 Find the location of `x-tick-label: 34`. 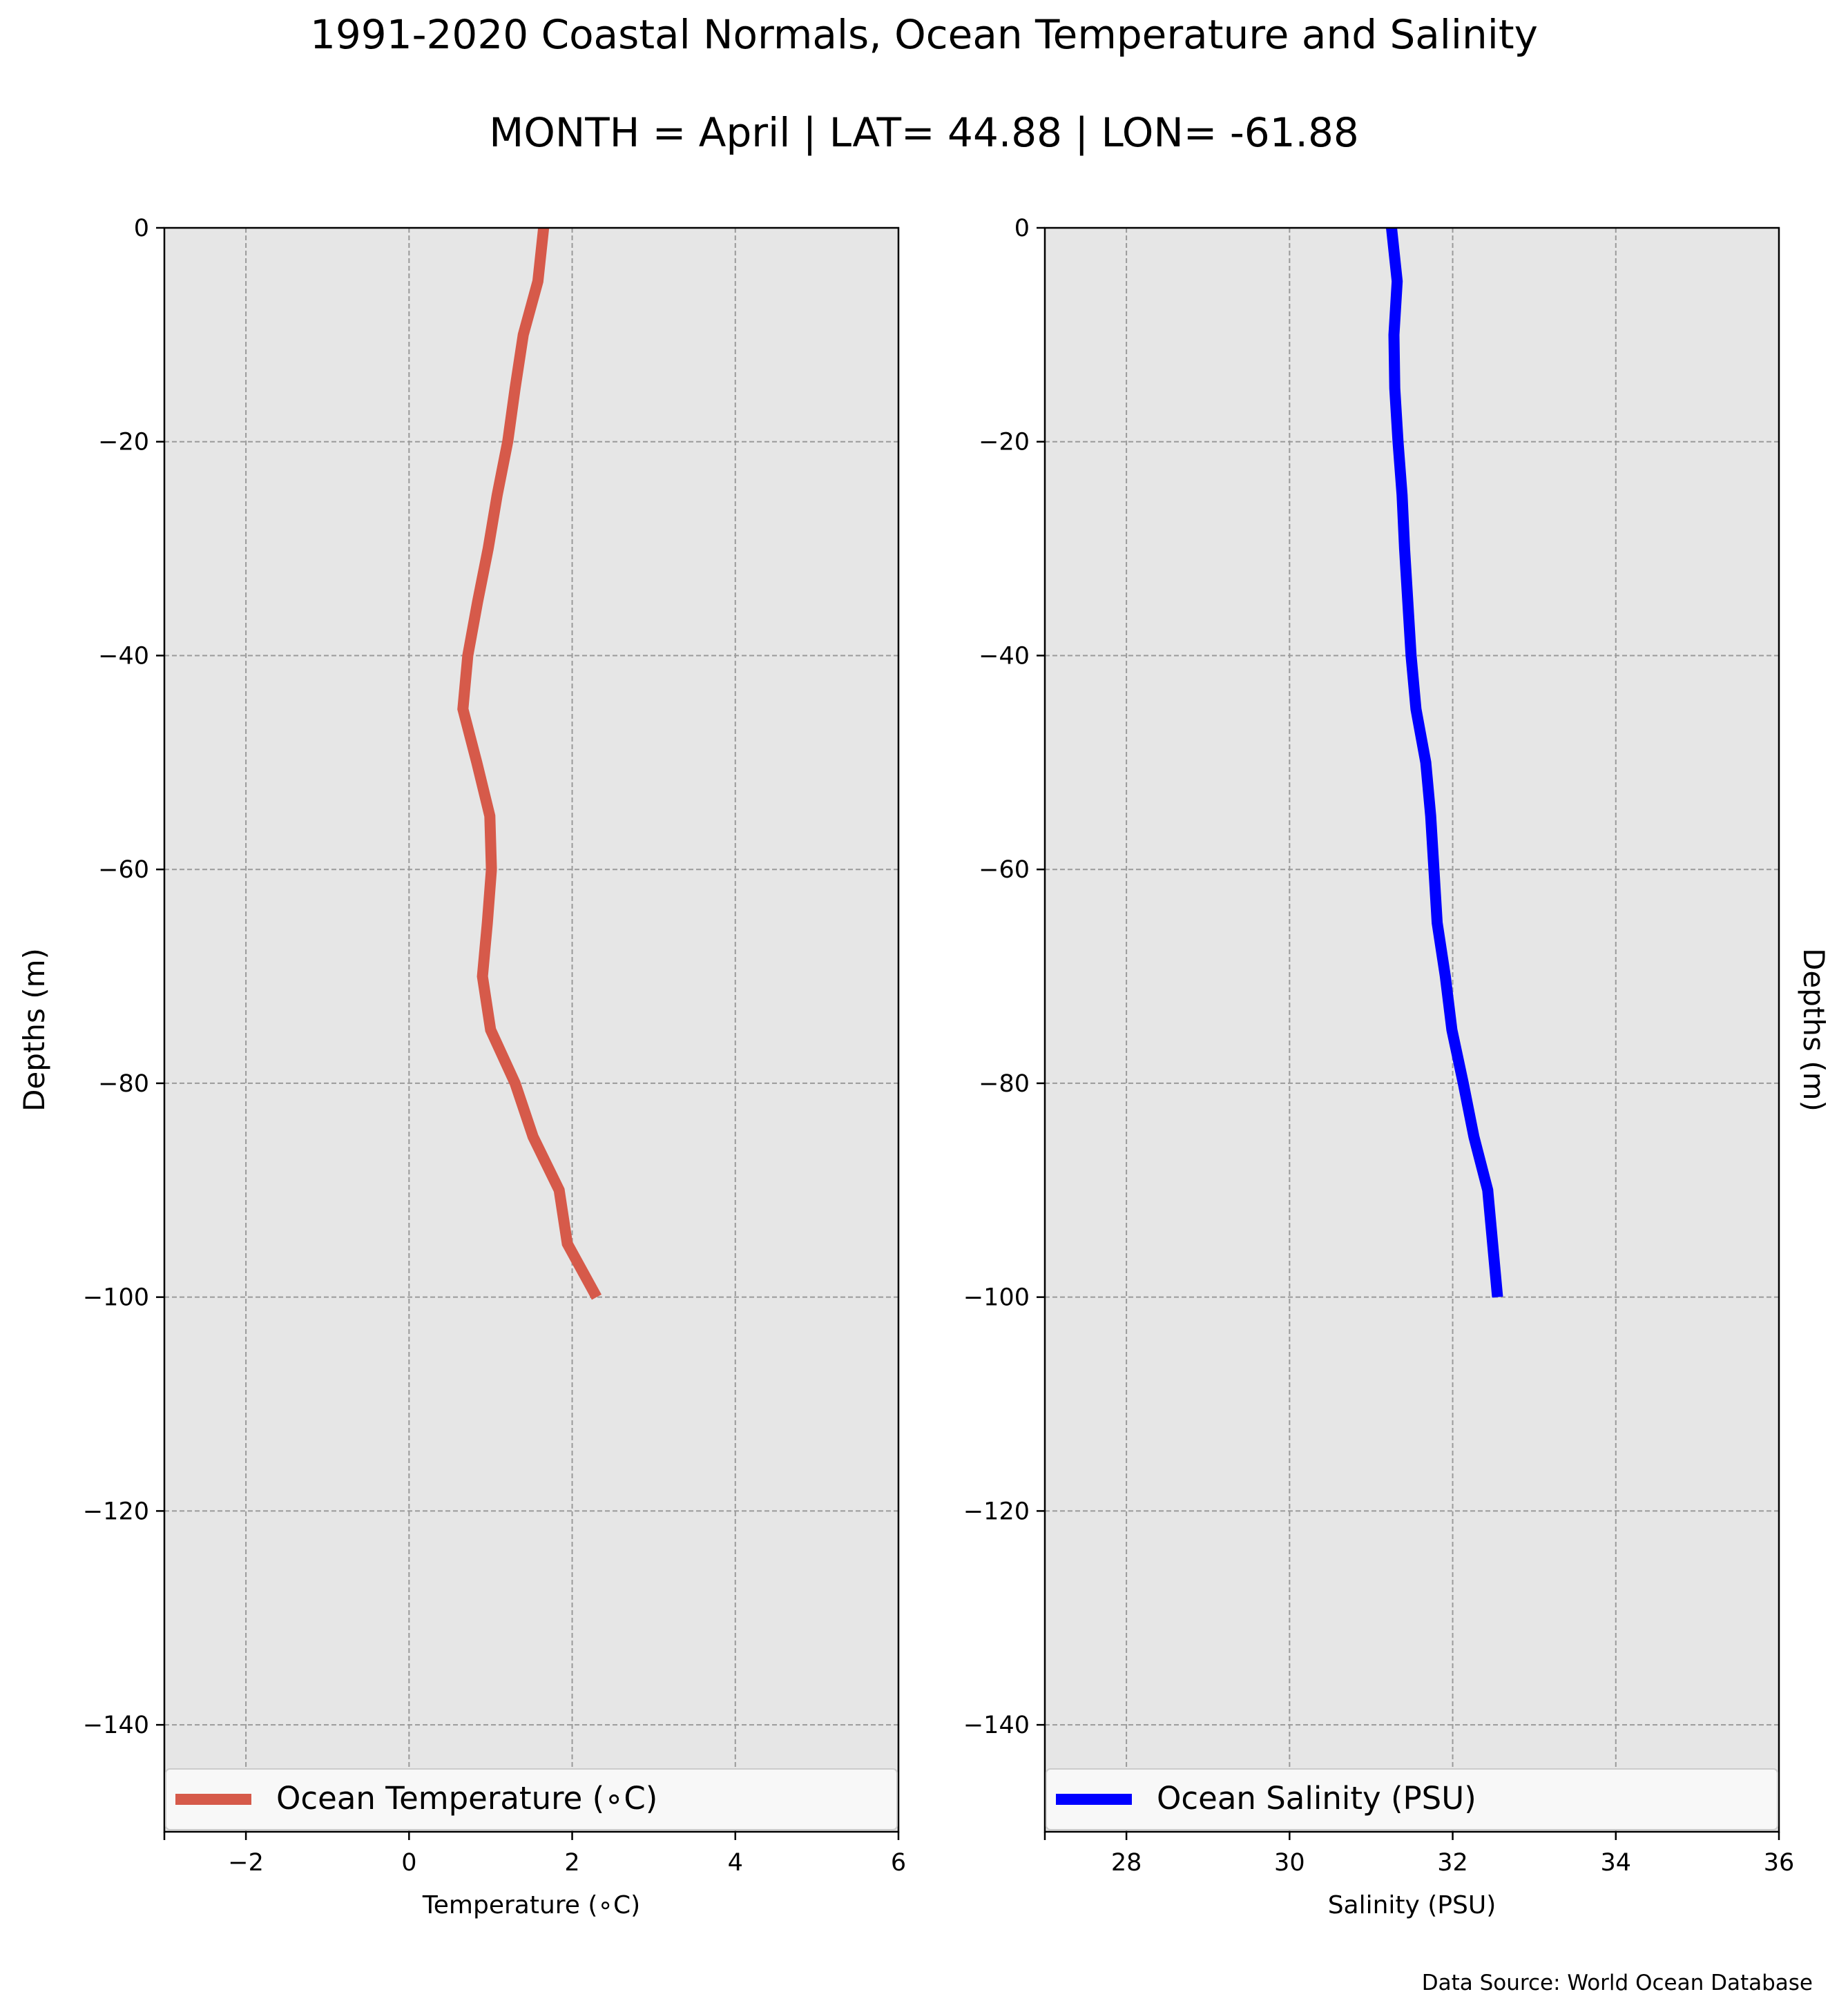

x-tick-label: 34 is located at coordinates (1616, 1863).